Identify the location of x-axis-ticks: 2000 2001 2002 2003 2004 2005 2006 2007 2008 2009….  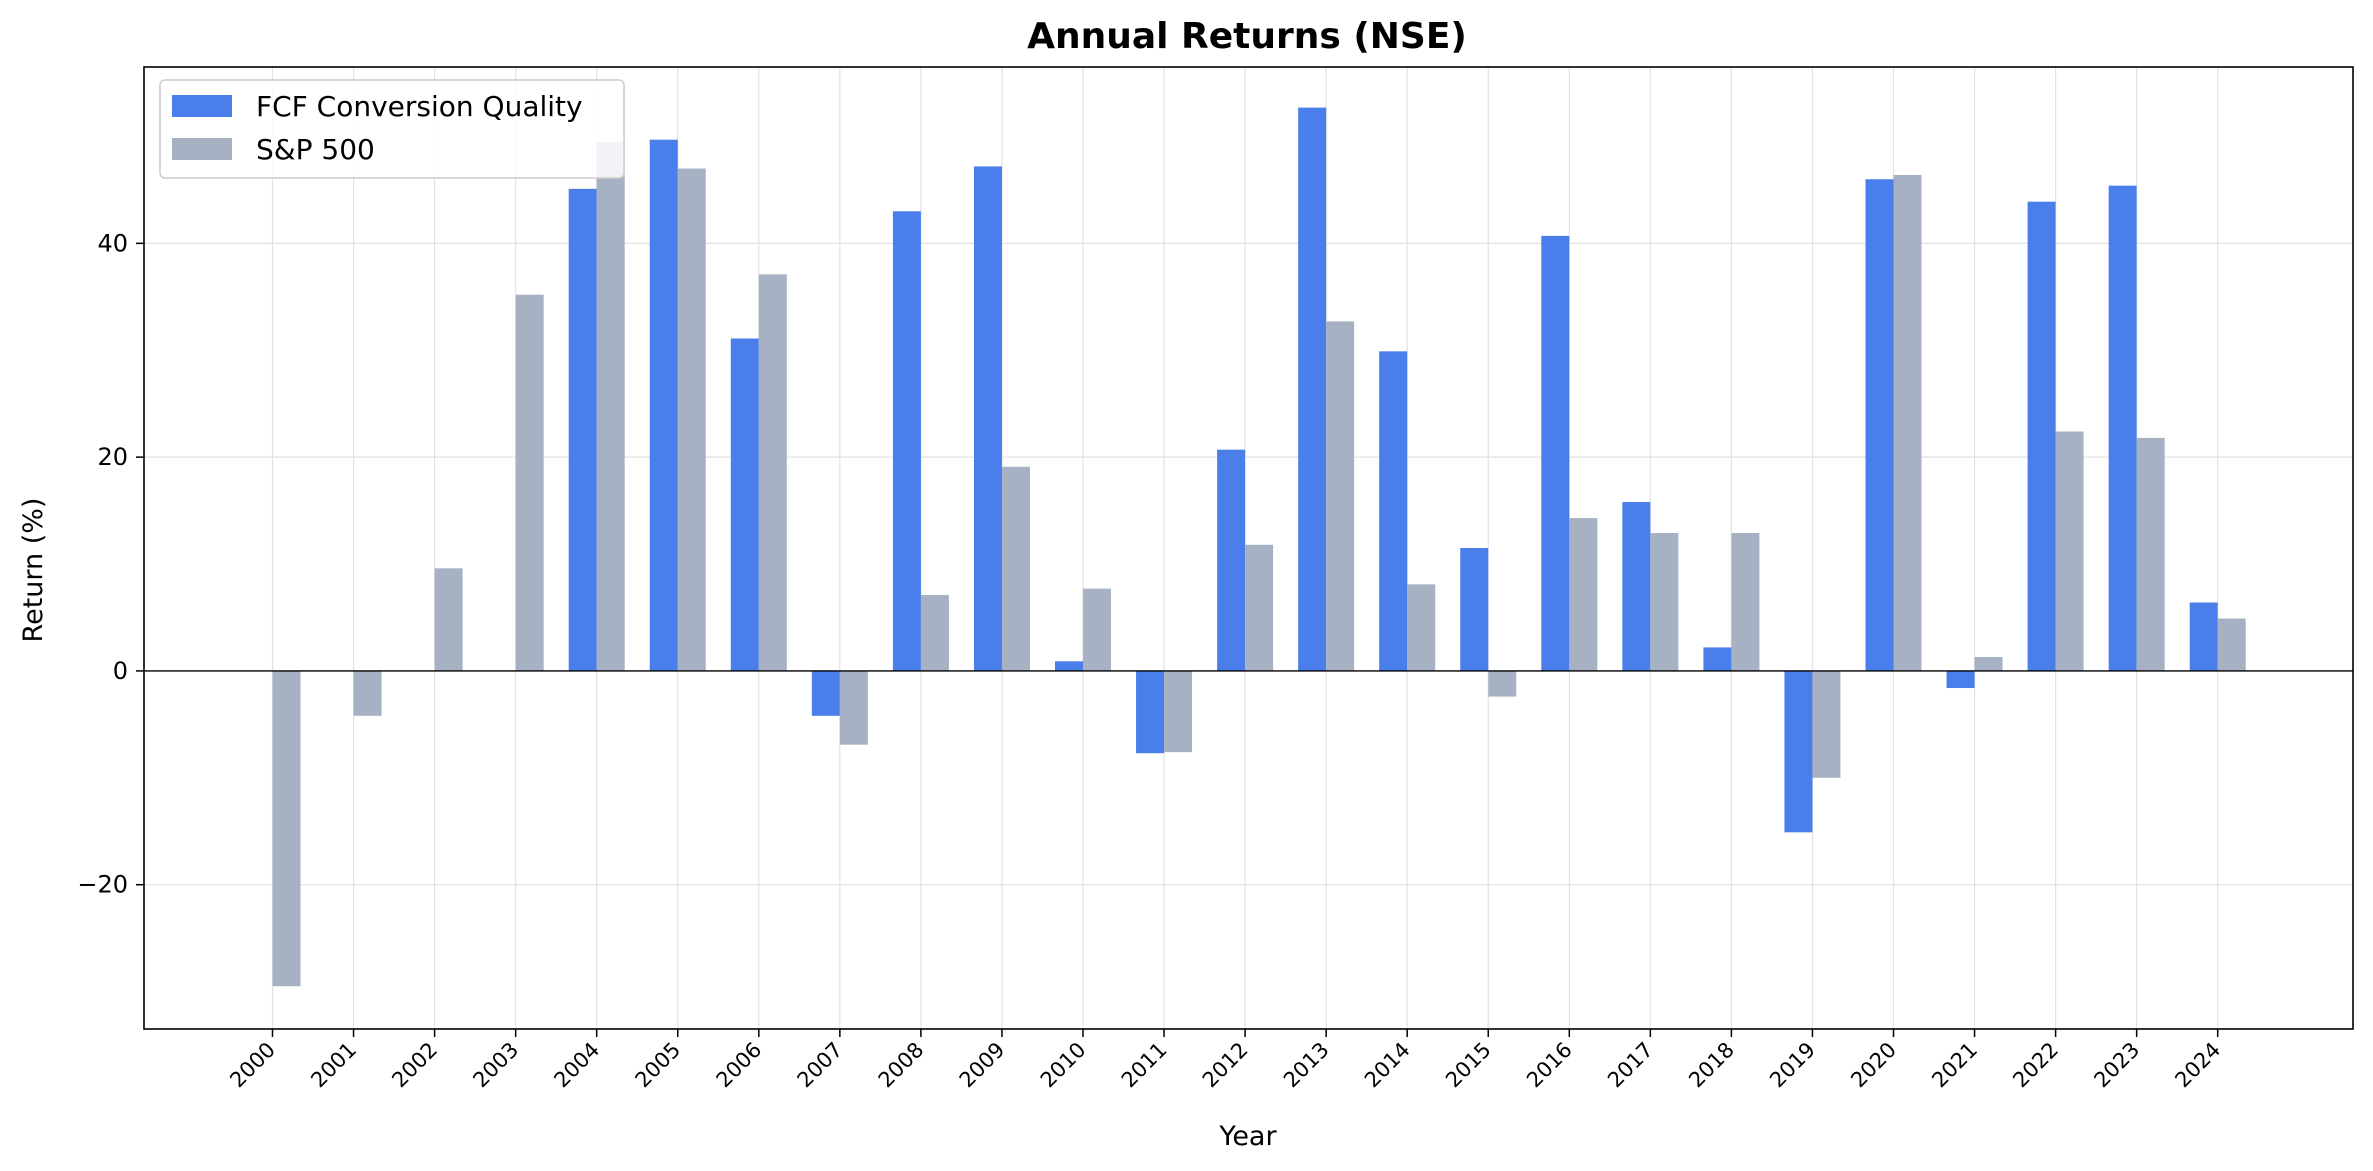
(1225, 1060).